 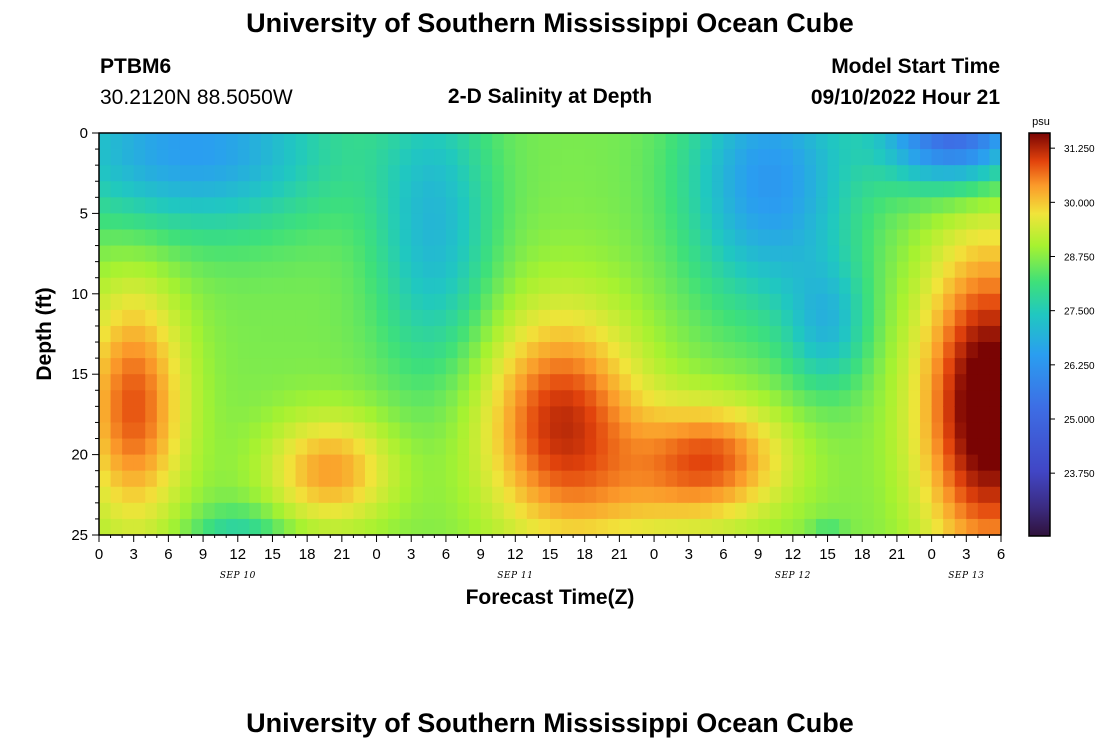 I want to click on x-tick-label: 0, so click(x=99, y=554).